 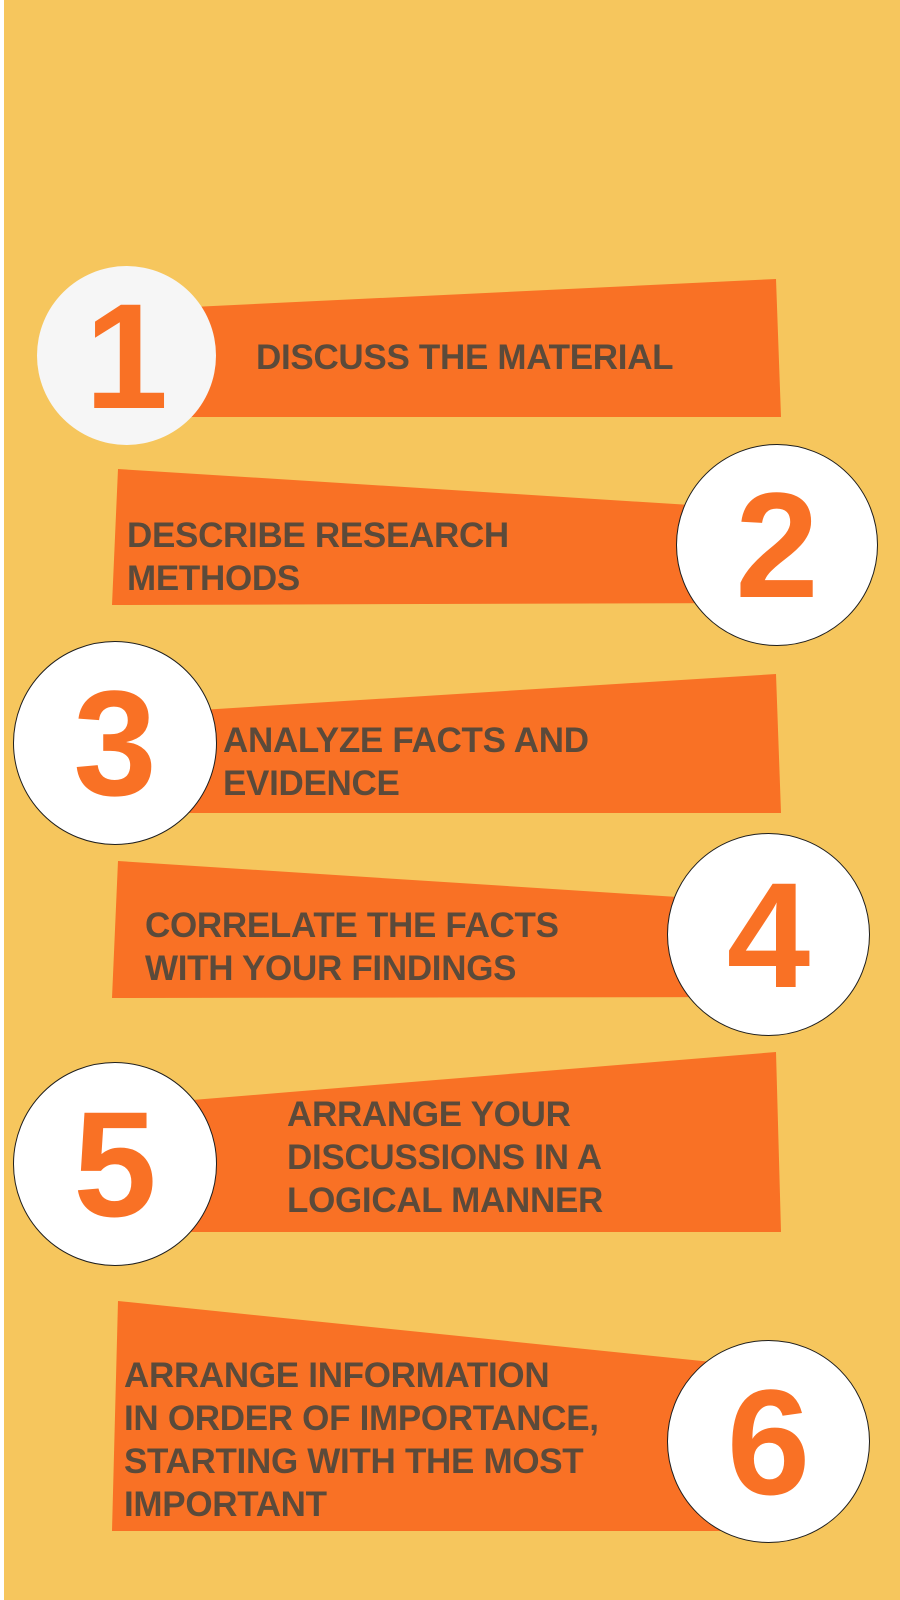 I want to click on step-5-circle: 5, so click(x=115, y=1164).